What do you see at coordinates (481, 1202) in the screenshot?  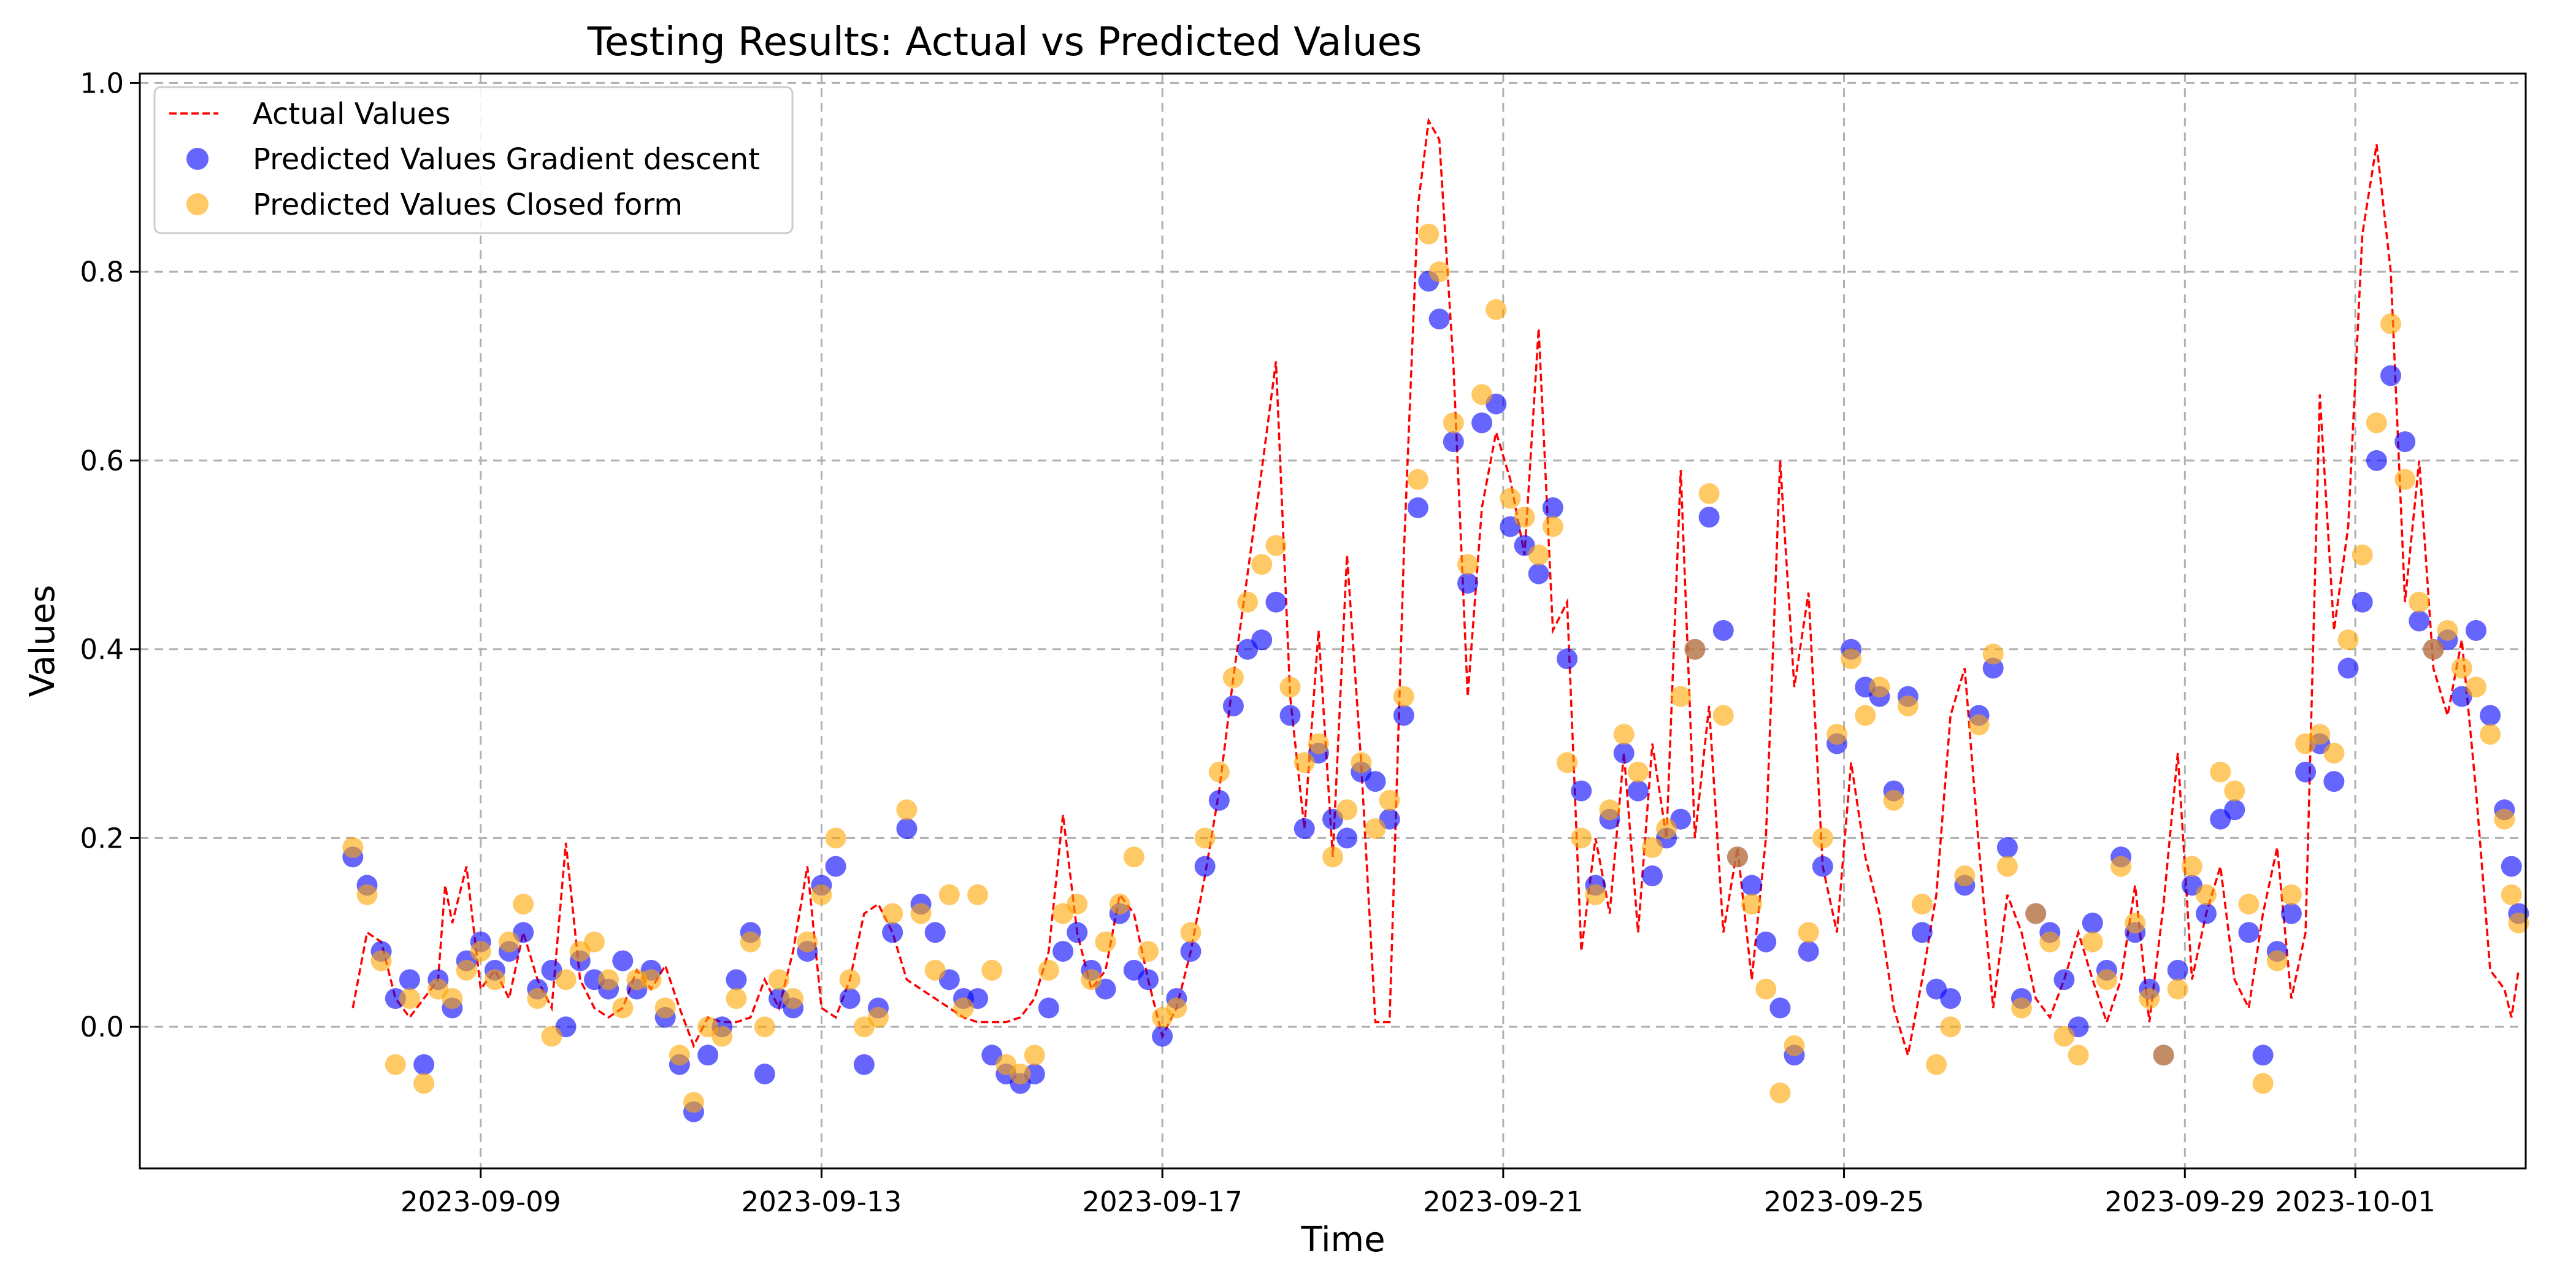 I see `x-tick-label-0: 2023-09-09` at bounding box center [481, 1202].